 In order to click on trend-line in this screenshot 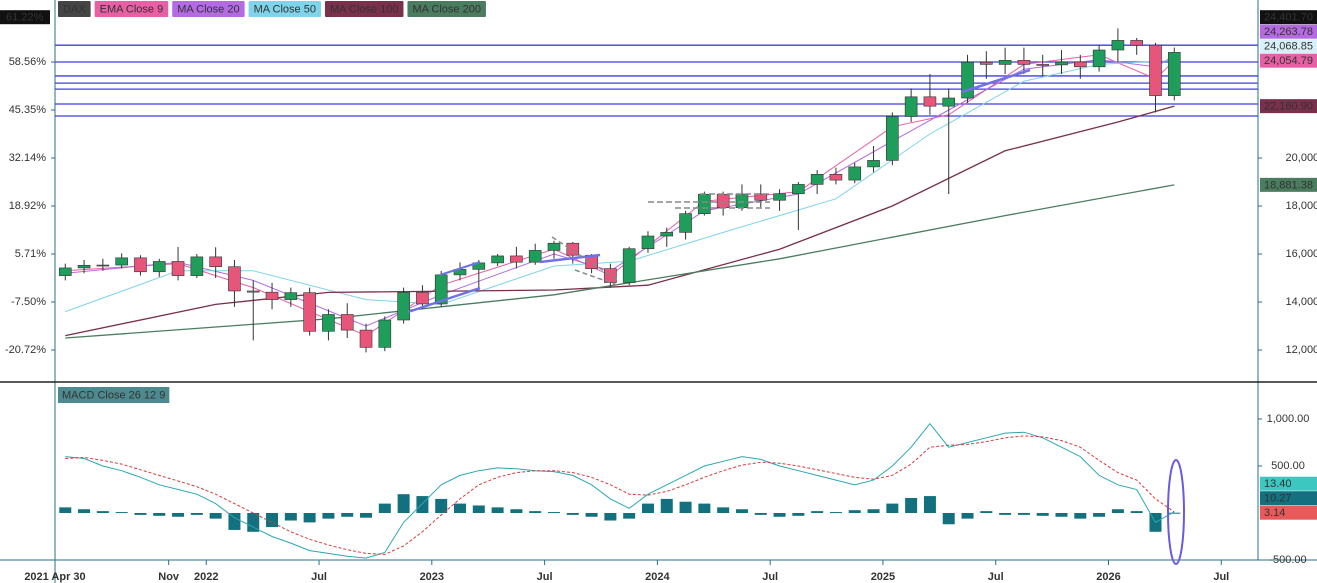, I will do `click(570, 258)`.